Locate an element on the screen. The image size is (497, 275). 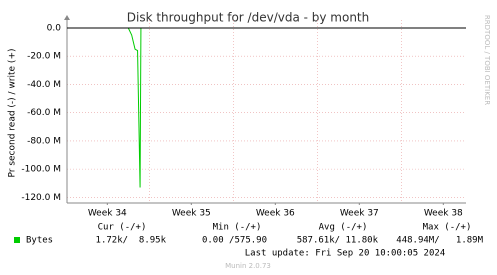
x-tick-label: Week 37 is located at coordinates (359, 214).